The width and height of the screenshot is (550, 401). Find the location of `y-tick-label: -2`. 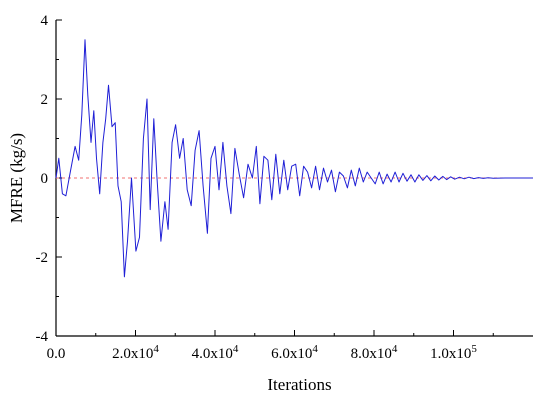

y-tick-label: -2 is located at coordinates (42, 258).